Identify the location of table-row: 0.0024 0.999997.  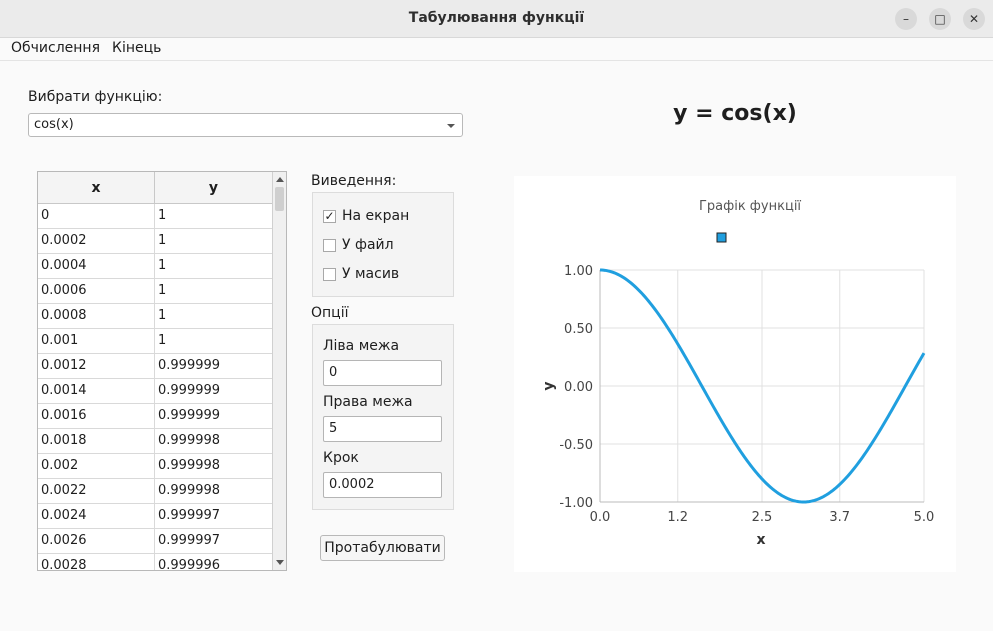
(155, 516).